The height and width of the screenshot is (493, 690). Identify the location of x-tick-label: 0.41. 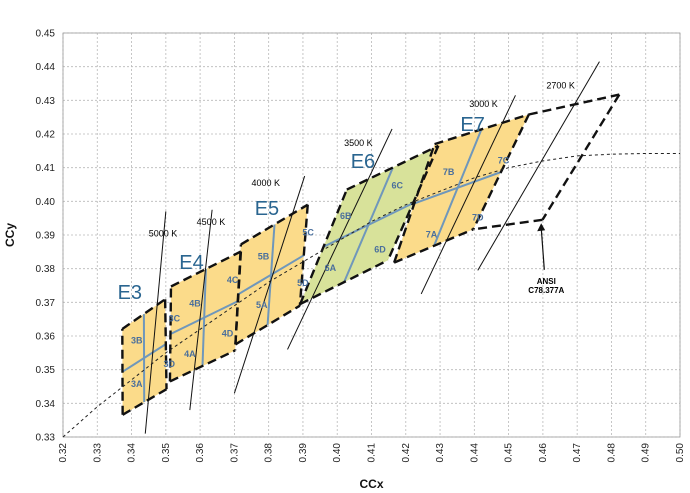
(372, 453).